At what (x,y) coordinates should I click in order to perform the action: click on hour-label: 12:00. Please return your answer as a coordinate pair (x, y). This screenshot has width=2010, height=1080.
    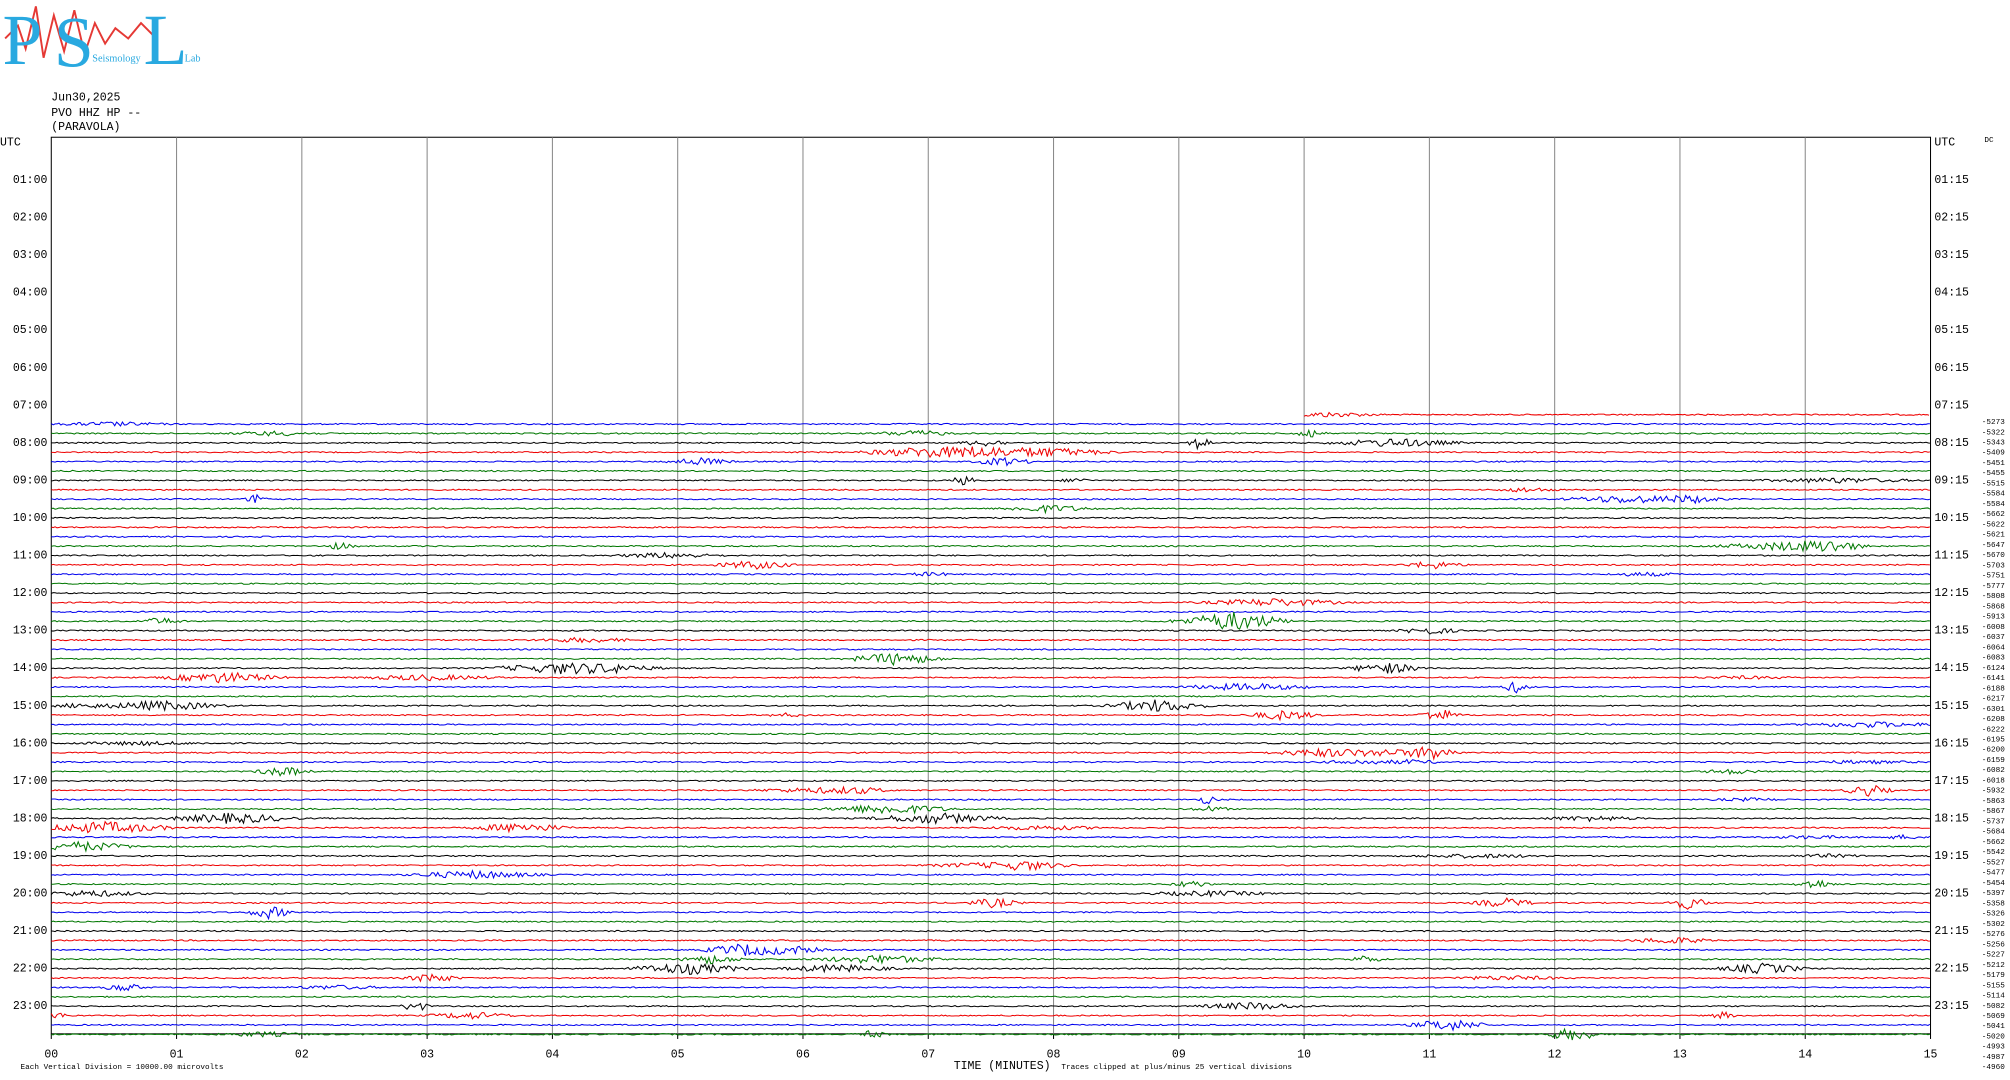
    Looking at the image, I should click on (30, 593).